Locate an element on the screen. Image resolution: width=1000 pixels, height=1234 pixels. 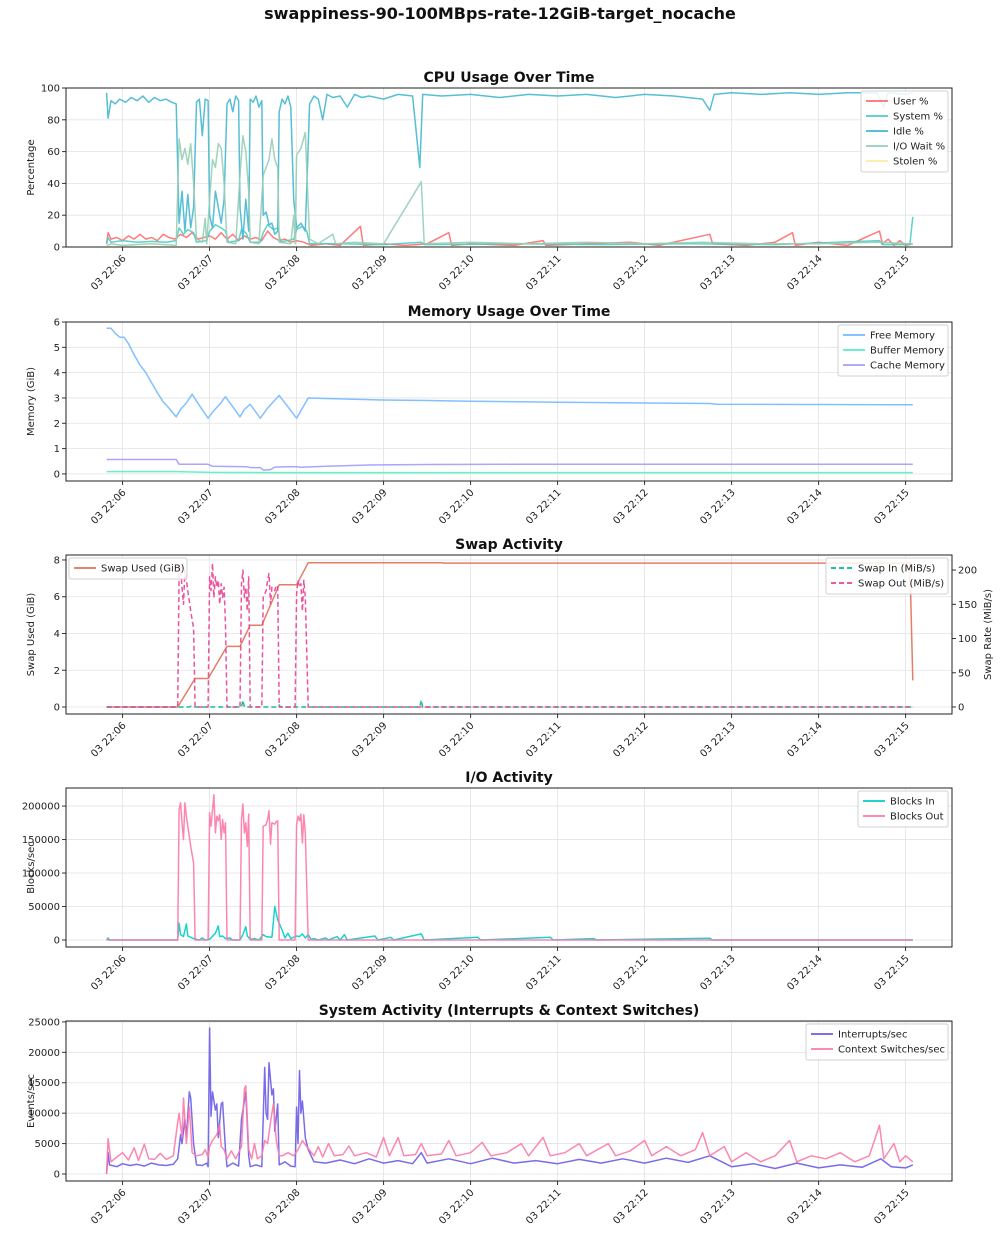
legend-label: System % is located at coordinates (918, 117).